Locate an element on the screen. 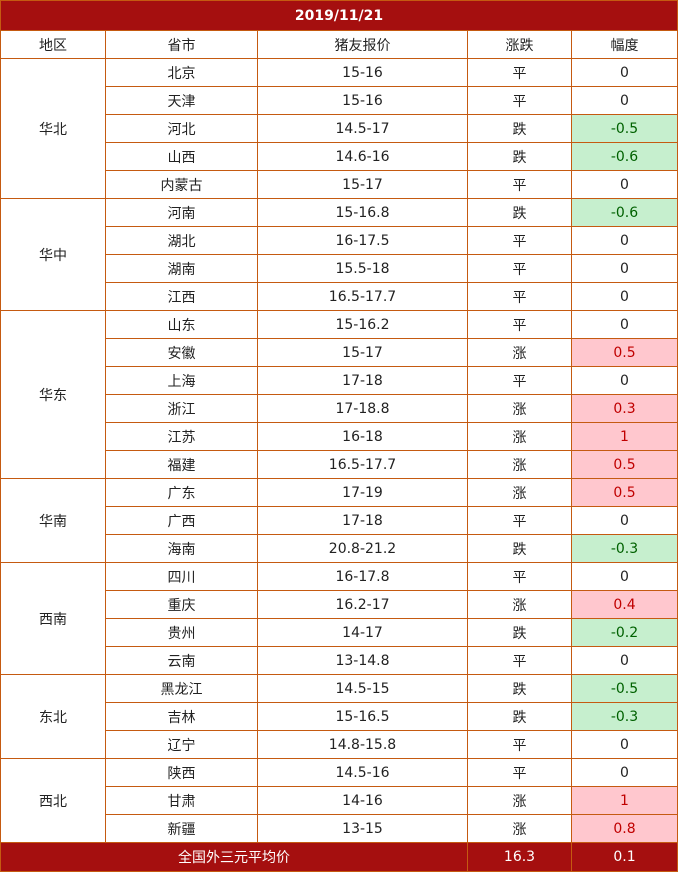 Image resolution: width=678 pixels, height=872 pixels. province-cell: 福建 is located at coordinates (181, 464).